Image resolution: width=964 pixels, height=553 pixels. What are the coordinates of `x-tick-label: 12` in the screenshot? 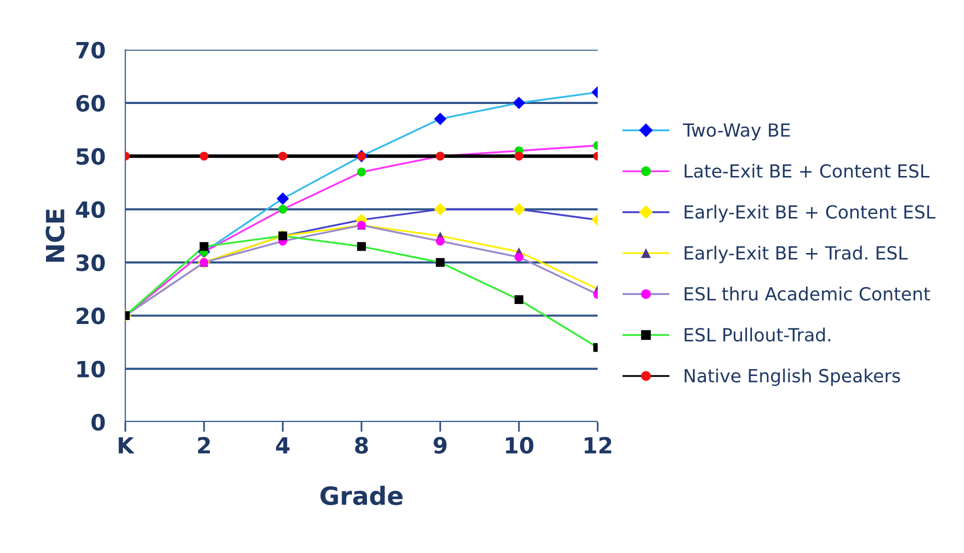 It's located at (598, 445).